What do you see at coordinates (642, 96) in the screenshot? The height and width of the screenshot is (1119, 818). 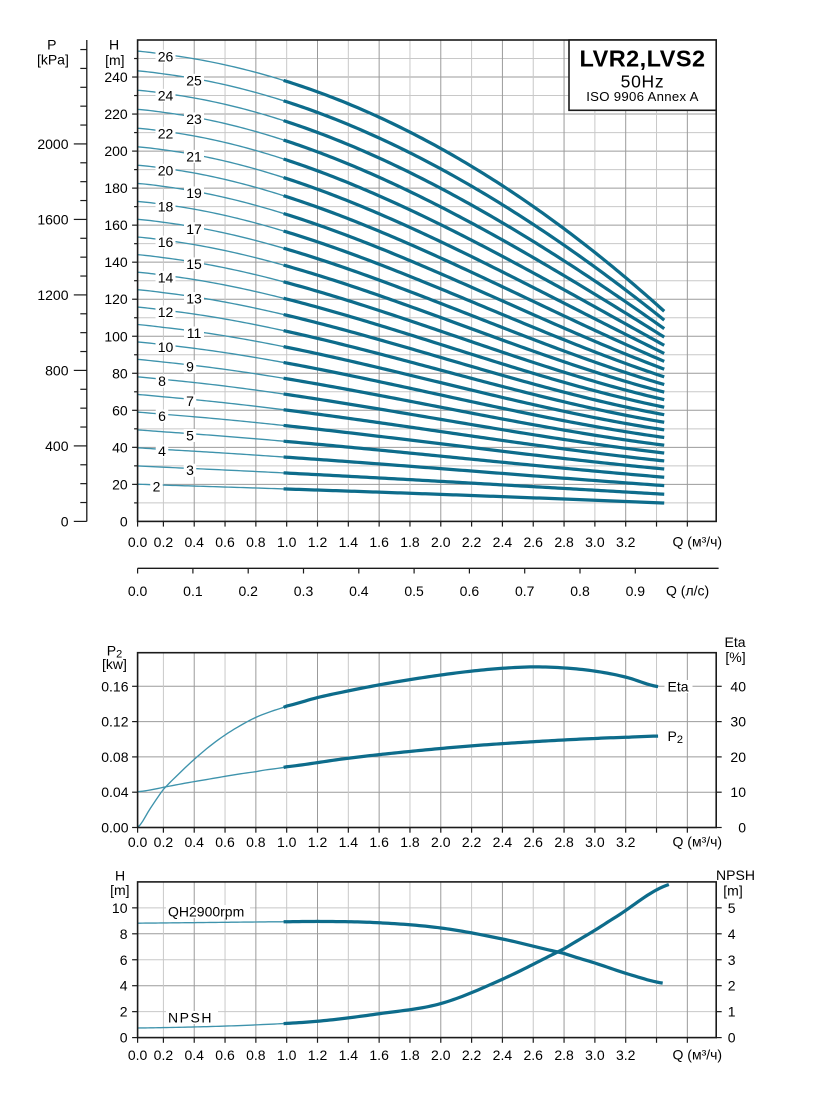 I see `svg-text: ISO 9906 Annex A` at bounding box center [642, 96].